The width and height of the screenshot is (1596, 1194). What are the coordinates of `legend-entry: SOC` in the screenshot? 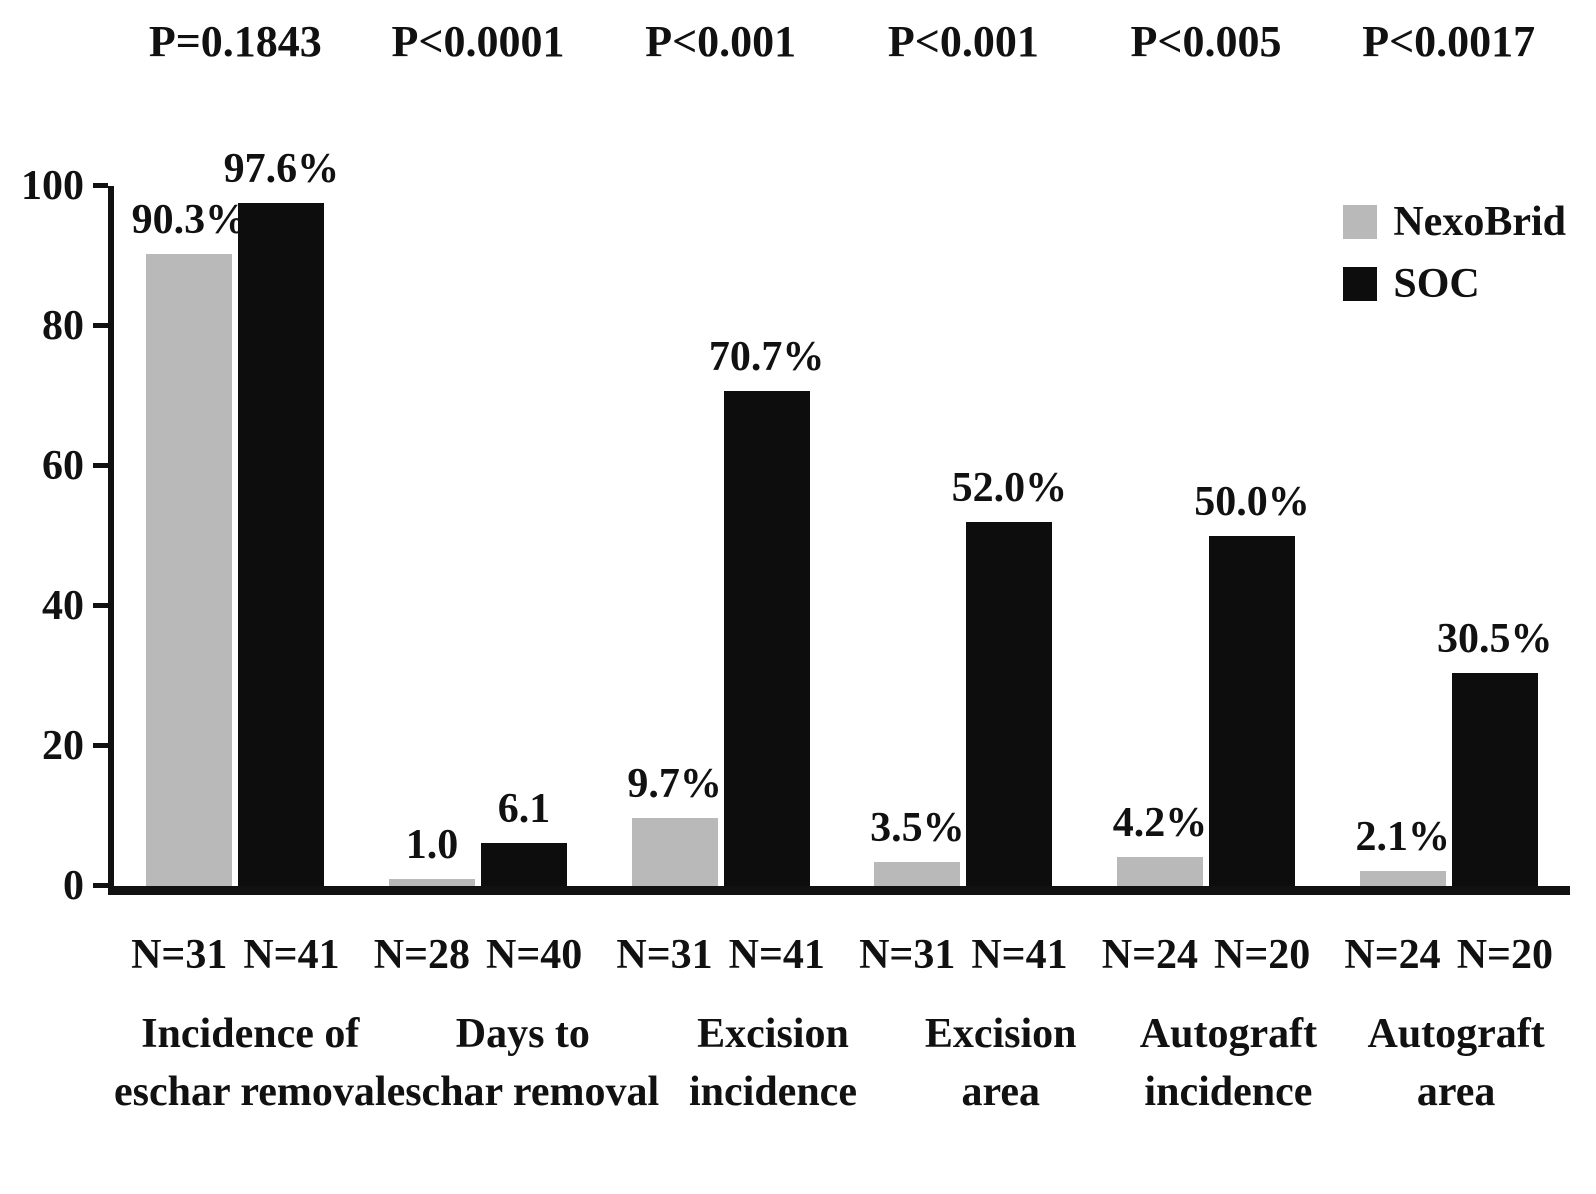 It's located at (1454, 284).